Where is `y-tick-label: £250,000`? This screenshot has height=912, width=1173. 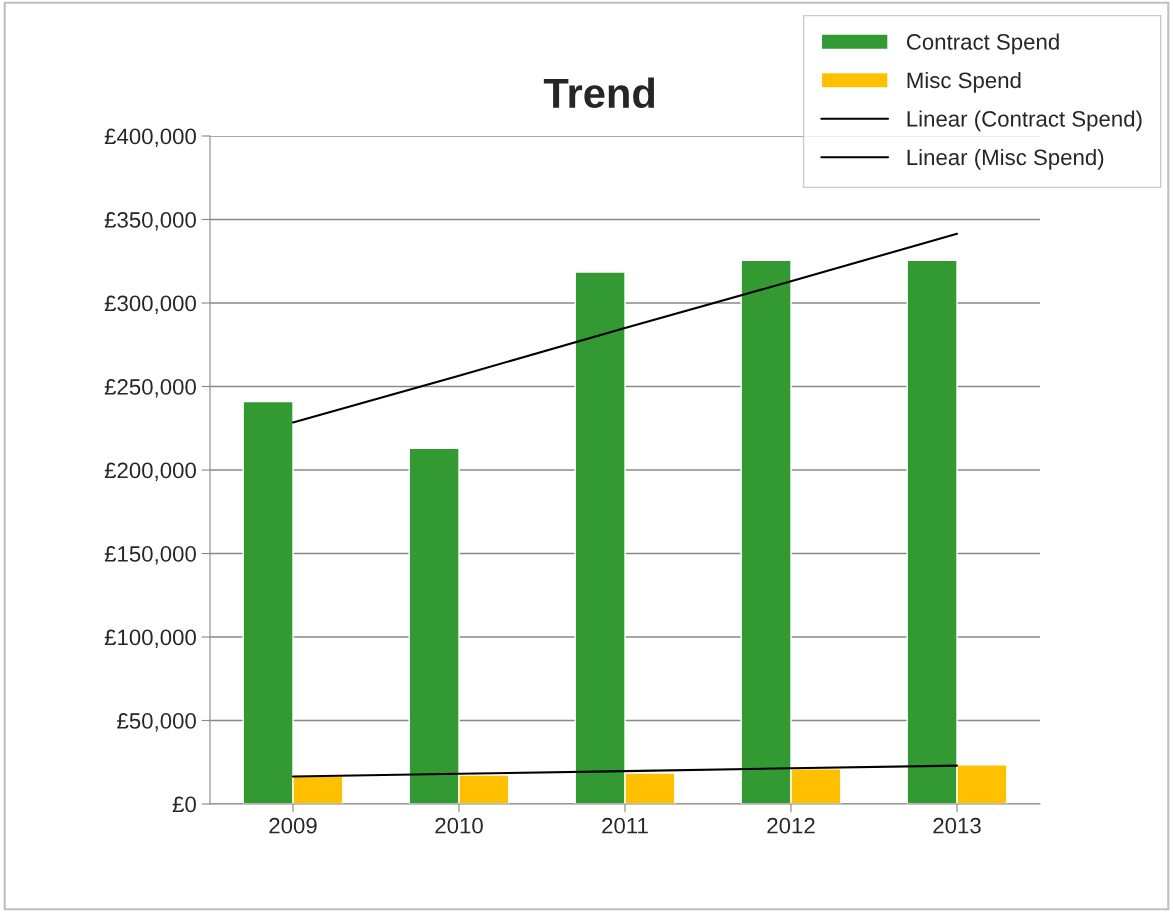
y-tick-label: £250,000 is located at coordinates (150, 388).